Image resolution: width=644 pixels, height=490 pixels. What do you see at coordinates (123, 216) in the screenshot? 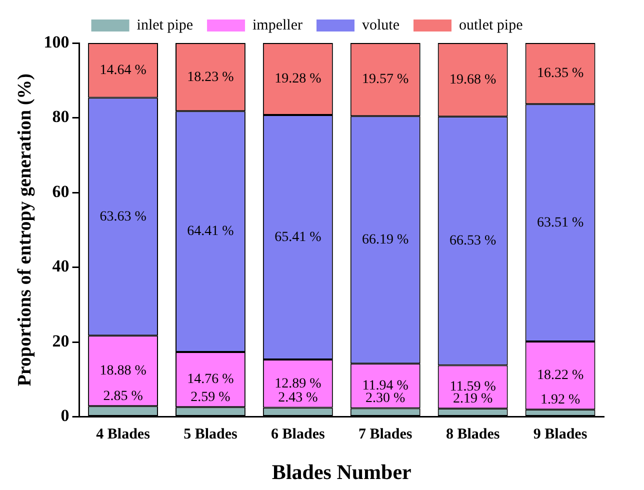
I see `data-label: 63.63 %` at bounding box center [123, 216].